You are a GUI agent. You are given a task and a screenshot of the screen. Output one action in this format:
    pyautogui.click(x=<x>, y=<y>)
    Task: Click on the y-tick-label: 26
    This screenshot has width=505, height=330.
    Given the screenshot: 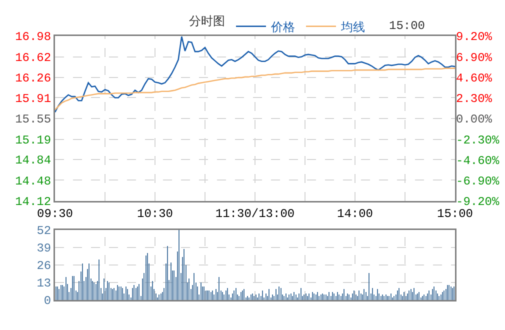 What is the action you would take?
    pyautogui.click(x=44, y=266)
    